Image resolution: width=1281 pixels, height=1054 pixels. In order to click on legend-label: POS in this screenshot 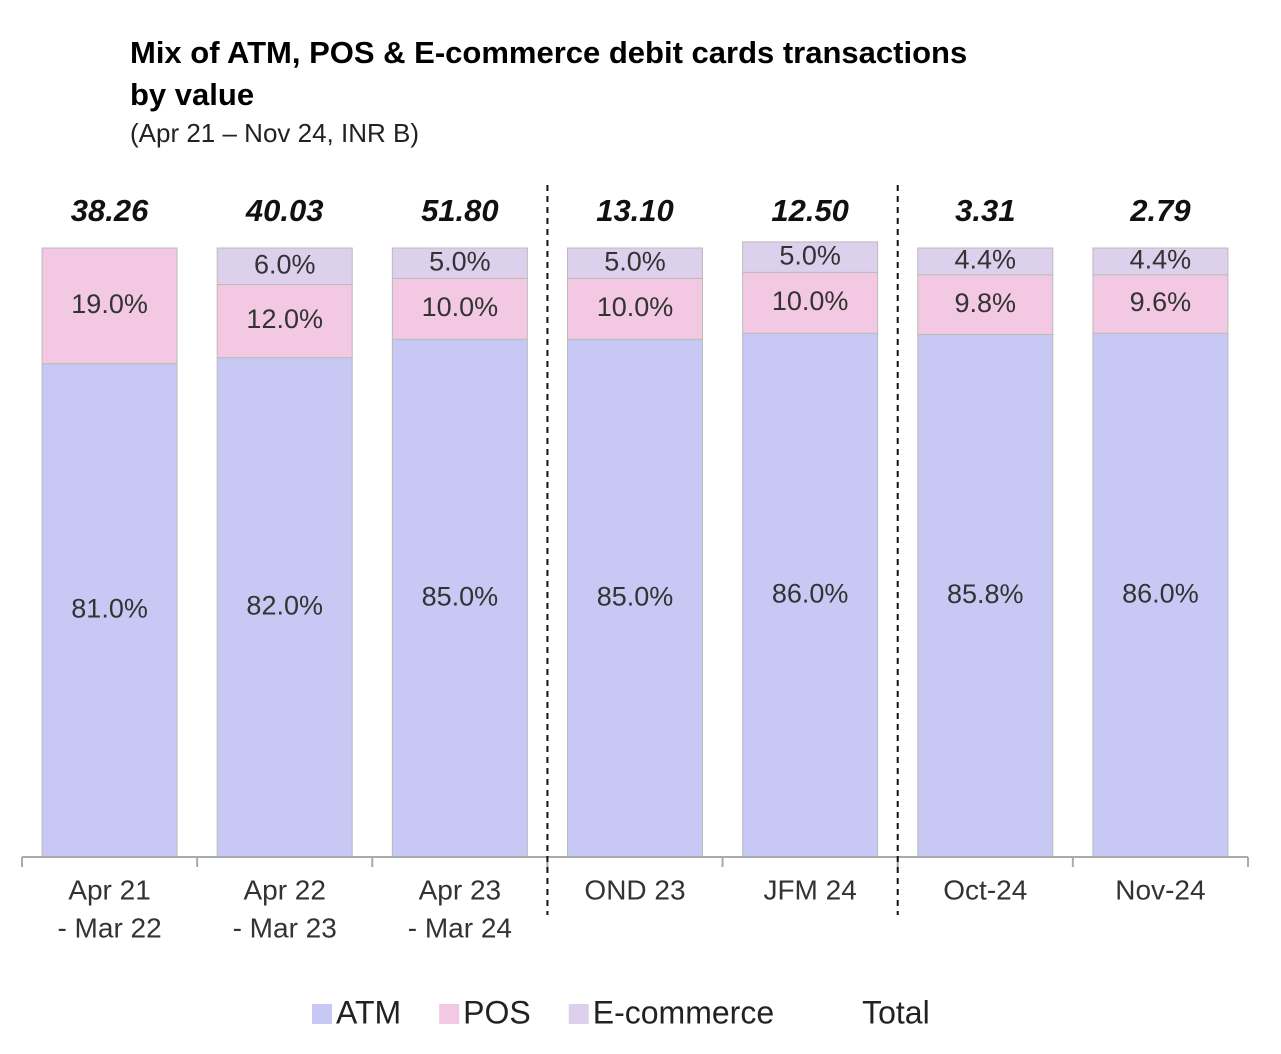, I will do `click(497, 1012)`.